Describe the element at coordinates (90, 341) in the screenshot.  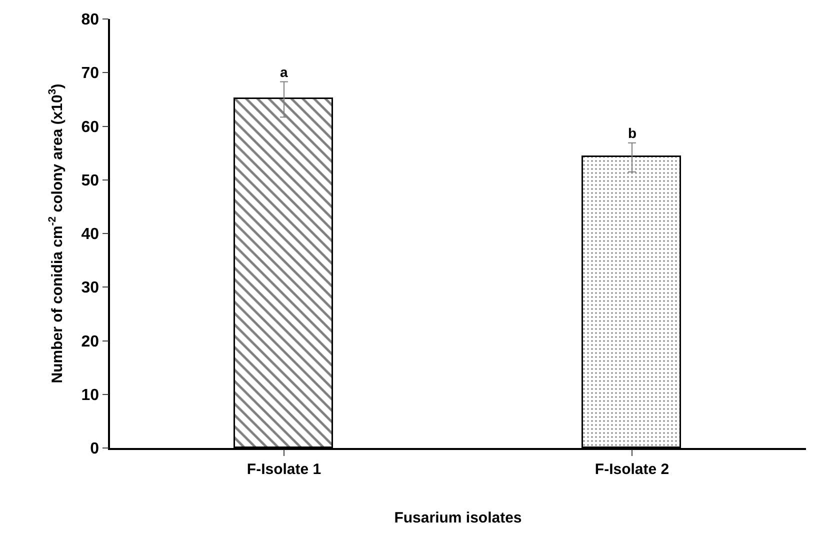
I see `y-tick-label: 20` at that location.